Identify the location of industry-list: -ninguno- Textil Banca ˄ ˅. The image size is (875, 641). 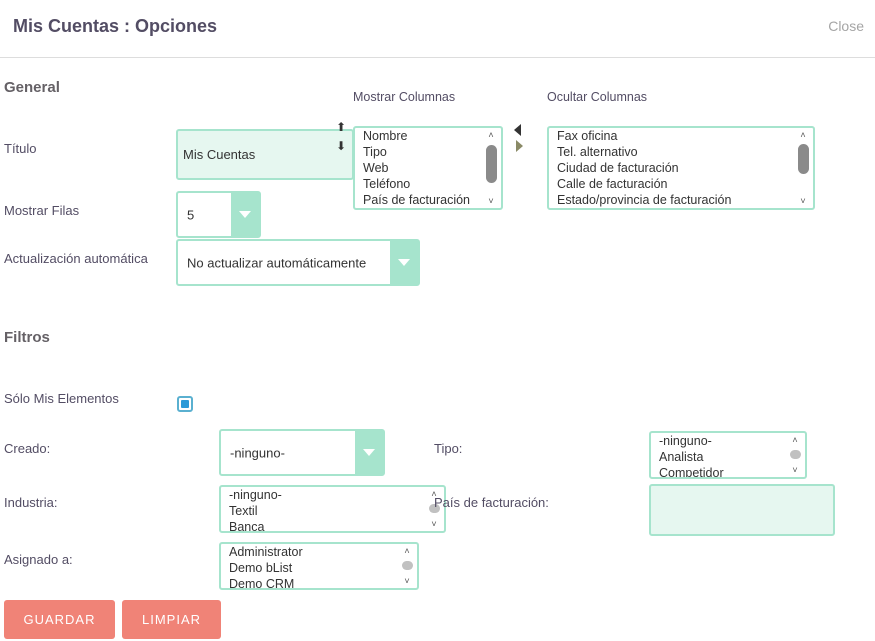
(332, 509).